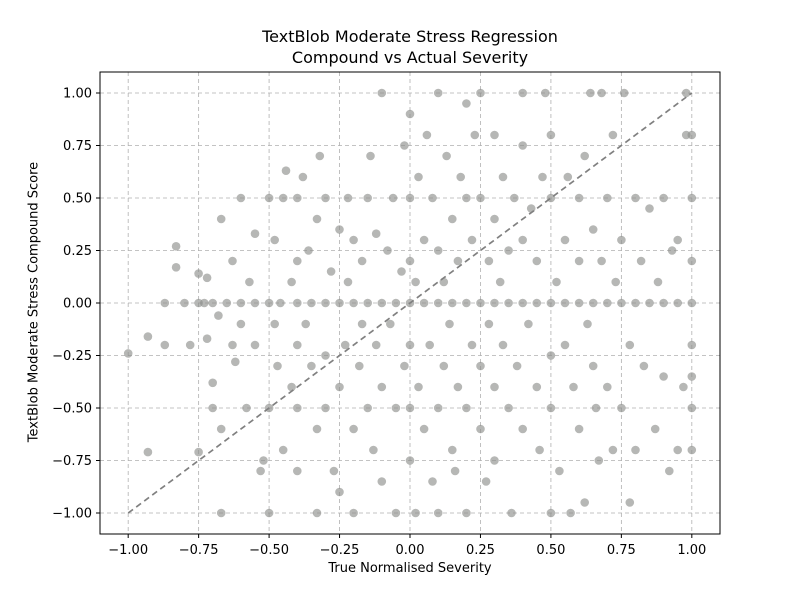 Image resolution: width=800 pixels, height=600 pixels. What do you see at coordinates (72, 356) in the screenshot?
I see `y-tick-label: −0.25` at bounding box center [72, 356].